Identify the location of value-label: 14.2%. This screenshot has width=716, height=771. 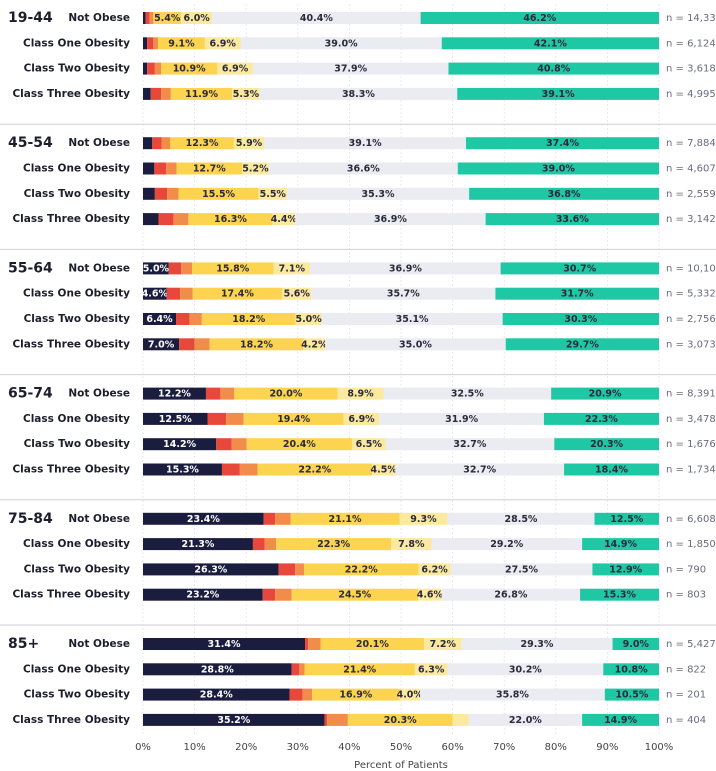
(179, 444).